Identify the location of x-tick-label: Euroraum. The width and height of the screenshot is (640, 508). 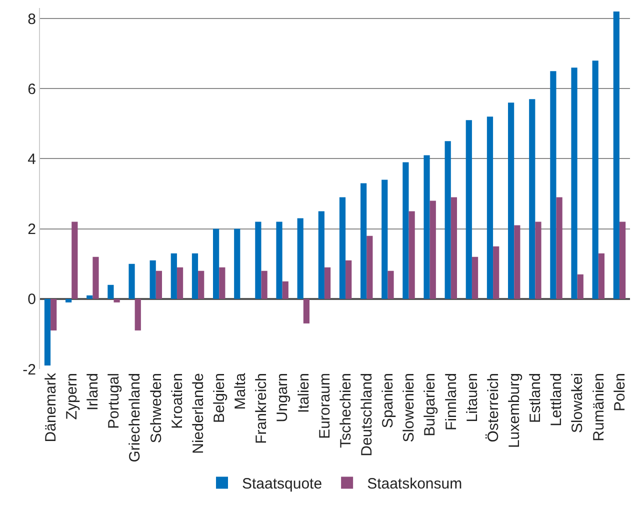
(325, 406).